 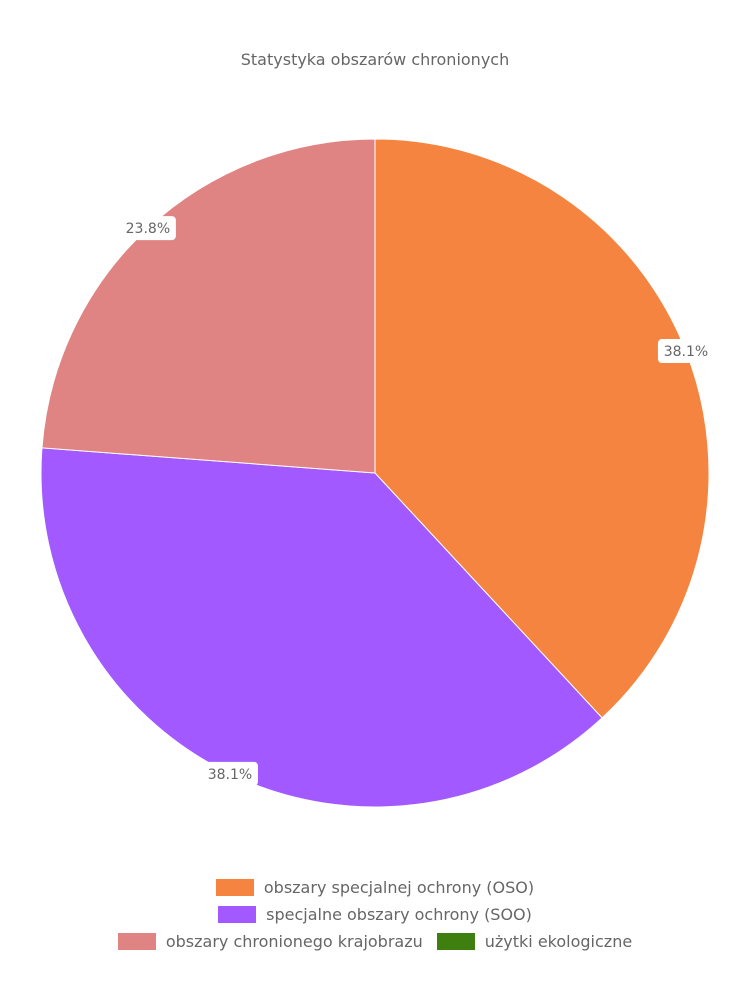 I want to click on data-label-text: 23.8%, so click(x=148, y=229).